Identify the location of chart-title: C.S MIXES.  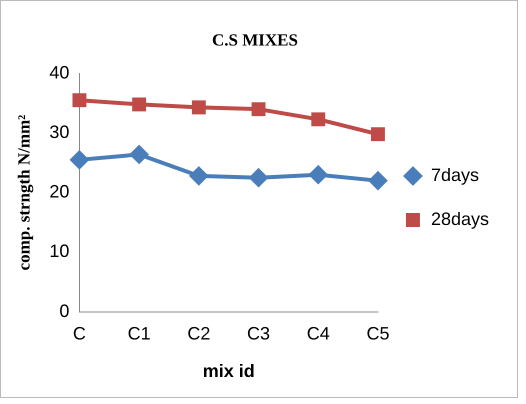
(255, 40).